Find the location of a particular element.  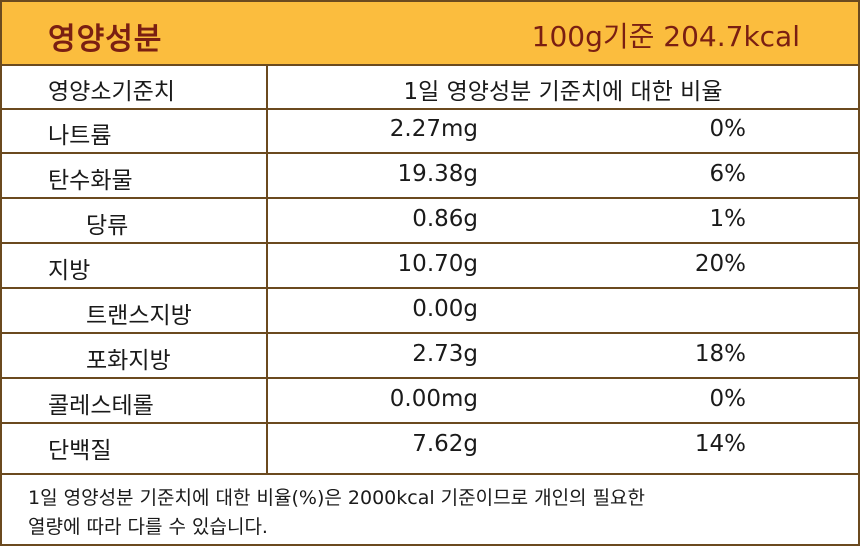

nutrient-percent: 6% is located at coordinates (728, 174).